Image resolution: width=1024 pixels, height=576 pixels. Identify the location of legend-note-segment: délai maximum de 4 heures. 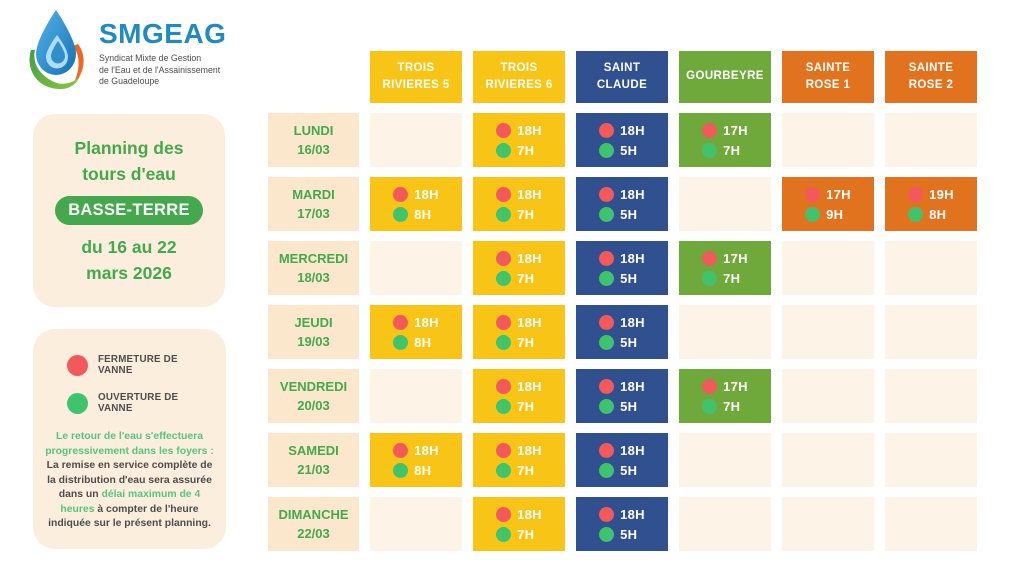
(130, 502).